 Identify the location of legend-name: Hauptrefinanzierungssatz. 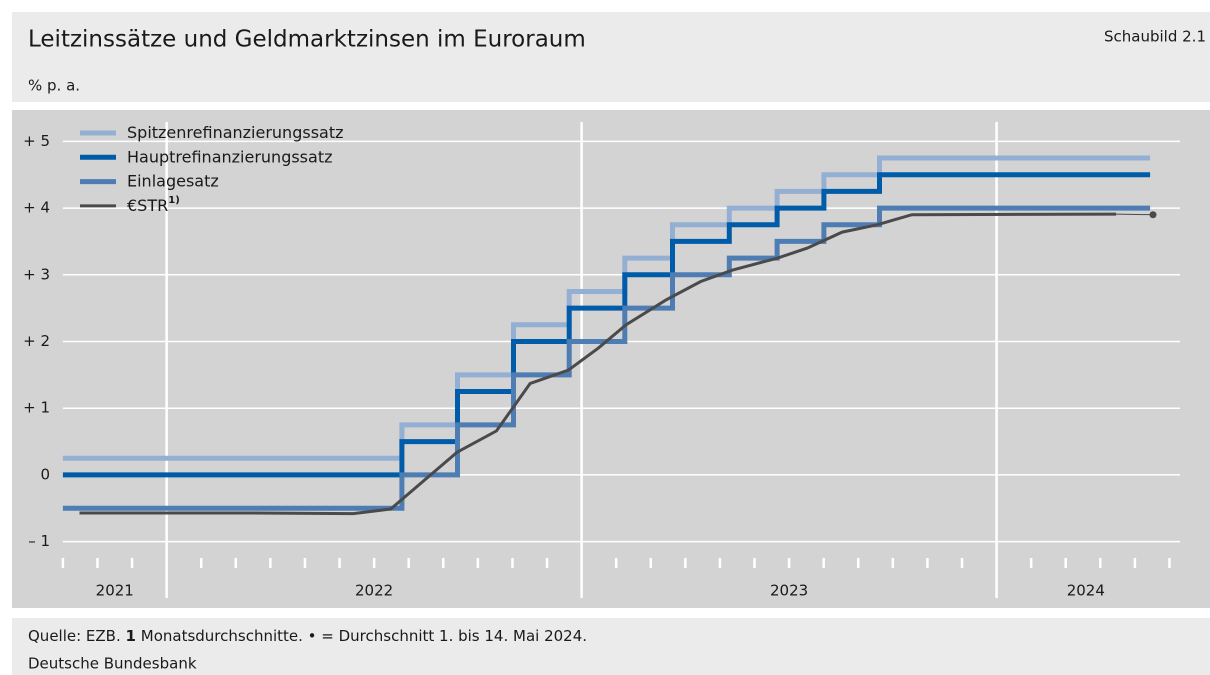
(230, 156).